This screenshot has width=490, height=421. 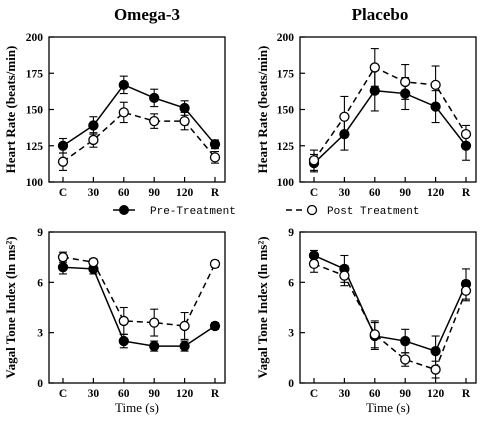 What do you see at coordinates (40, 233) in the screenshot?
I see `y-tick-label: 9` at bounding box center [40, 233].